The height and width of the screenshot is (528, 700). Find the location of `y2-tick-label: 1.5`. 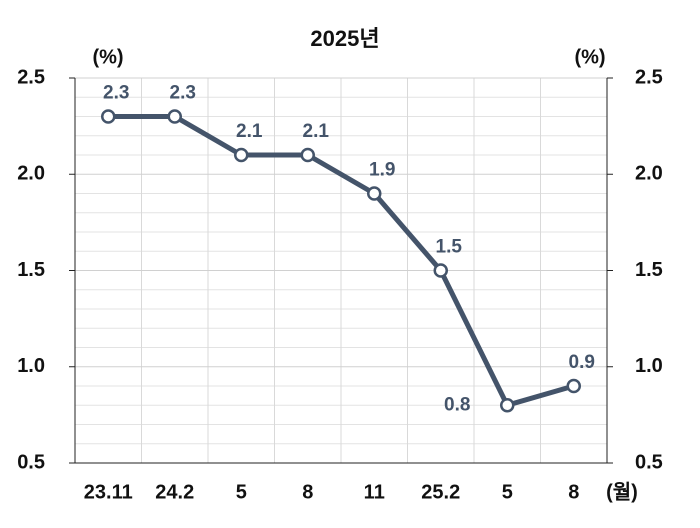

y2-tick-label: 1.5 is located at coordinates (649, 270).